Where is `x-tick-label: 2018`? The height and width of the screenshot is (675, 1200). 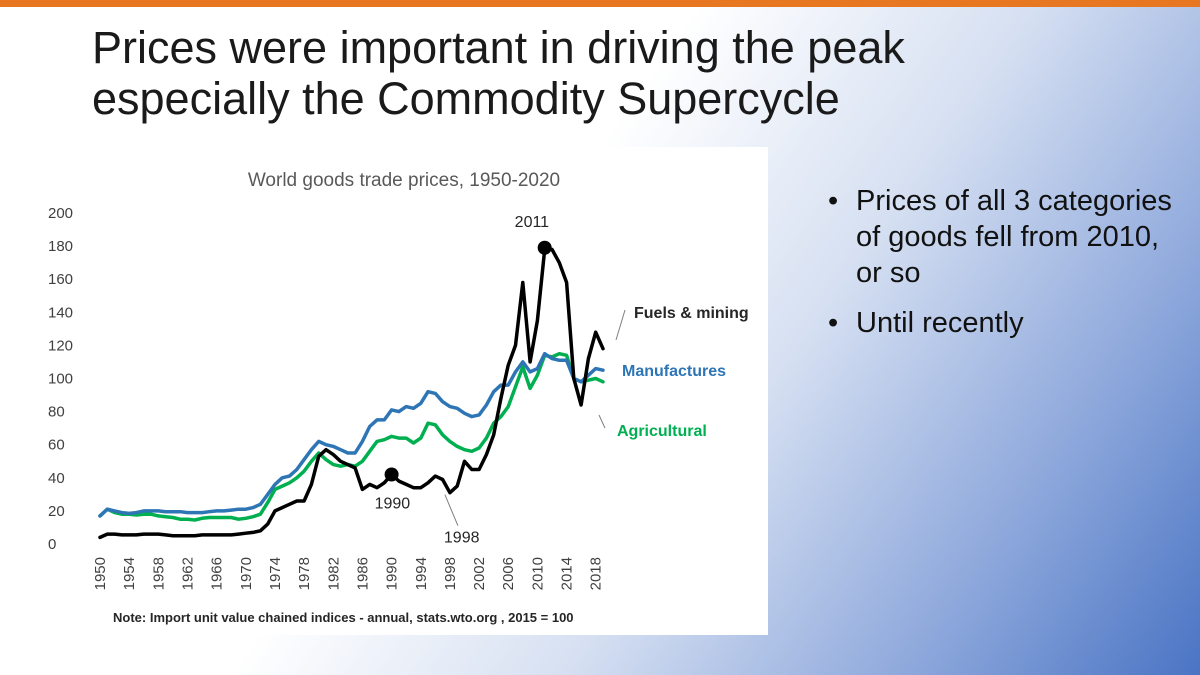
x-tick-label: 2018 is located at coordinates (596, 573).